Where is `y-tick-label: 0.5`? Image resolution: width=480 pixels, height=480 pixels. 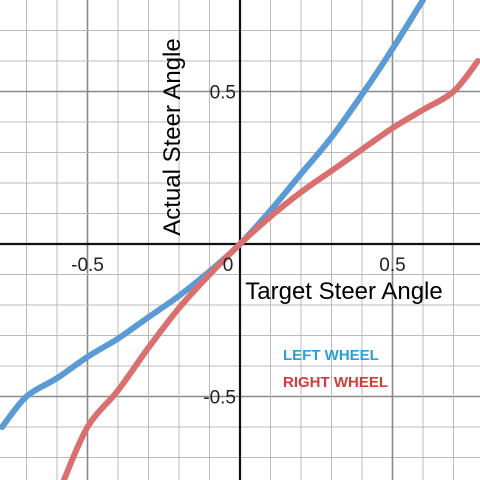 y-tick-label: 0.5 is located at coordinates (223, 93).